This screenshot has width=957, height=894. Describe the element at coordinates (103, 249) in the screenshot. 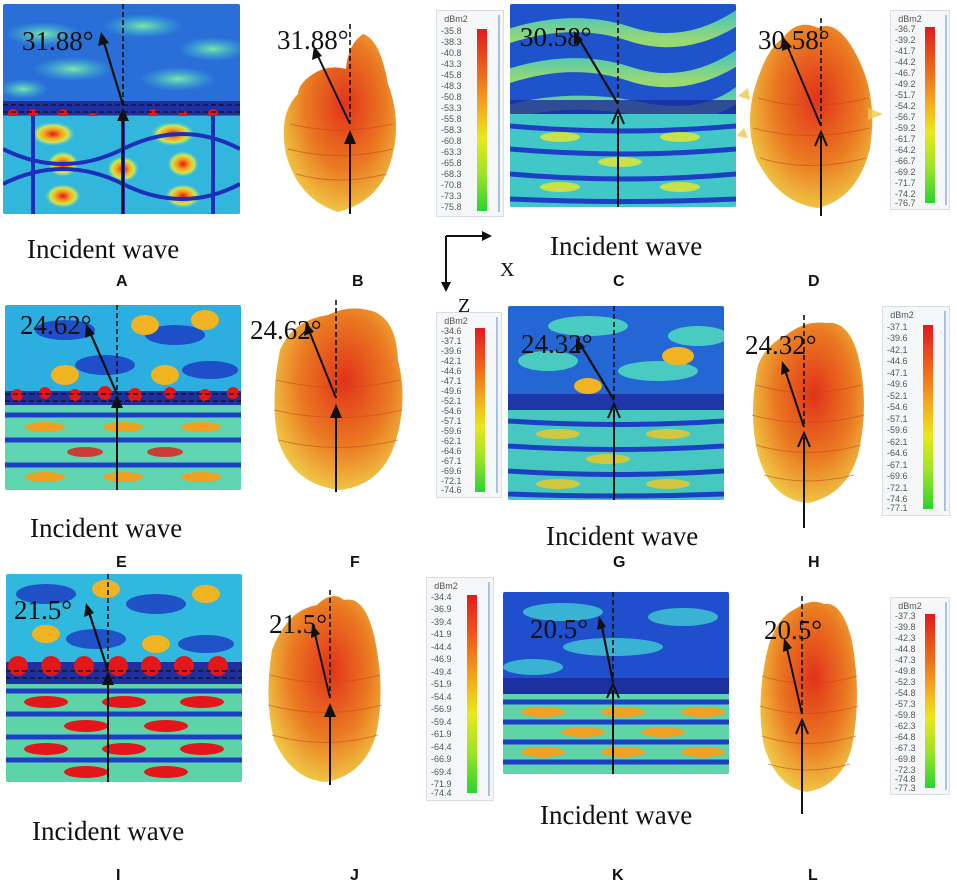

I see `incident-wave-label-a: Incident wave` at that location.